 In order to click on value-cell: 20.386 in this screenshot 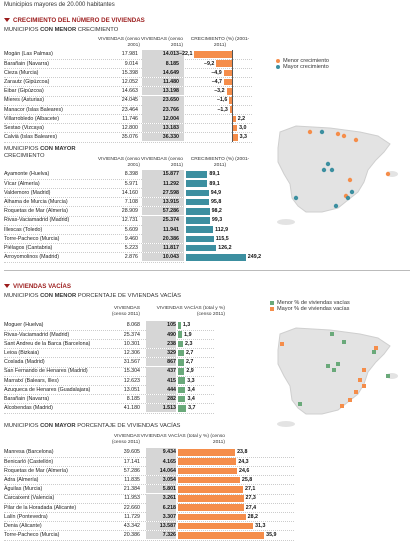, I will do `click(131, 535)`.